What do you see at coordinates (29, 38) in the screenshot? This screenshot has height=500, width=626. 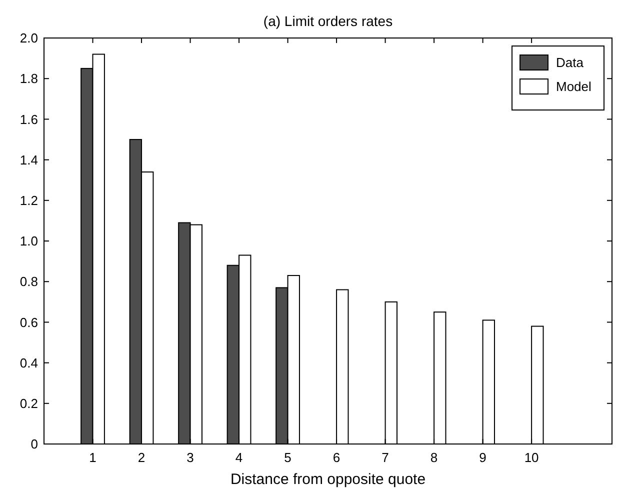 I see `y-tick-label: 2.0` at bounding box center [29, 38].